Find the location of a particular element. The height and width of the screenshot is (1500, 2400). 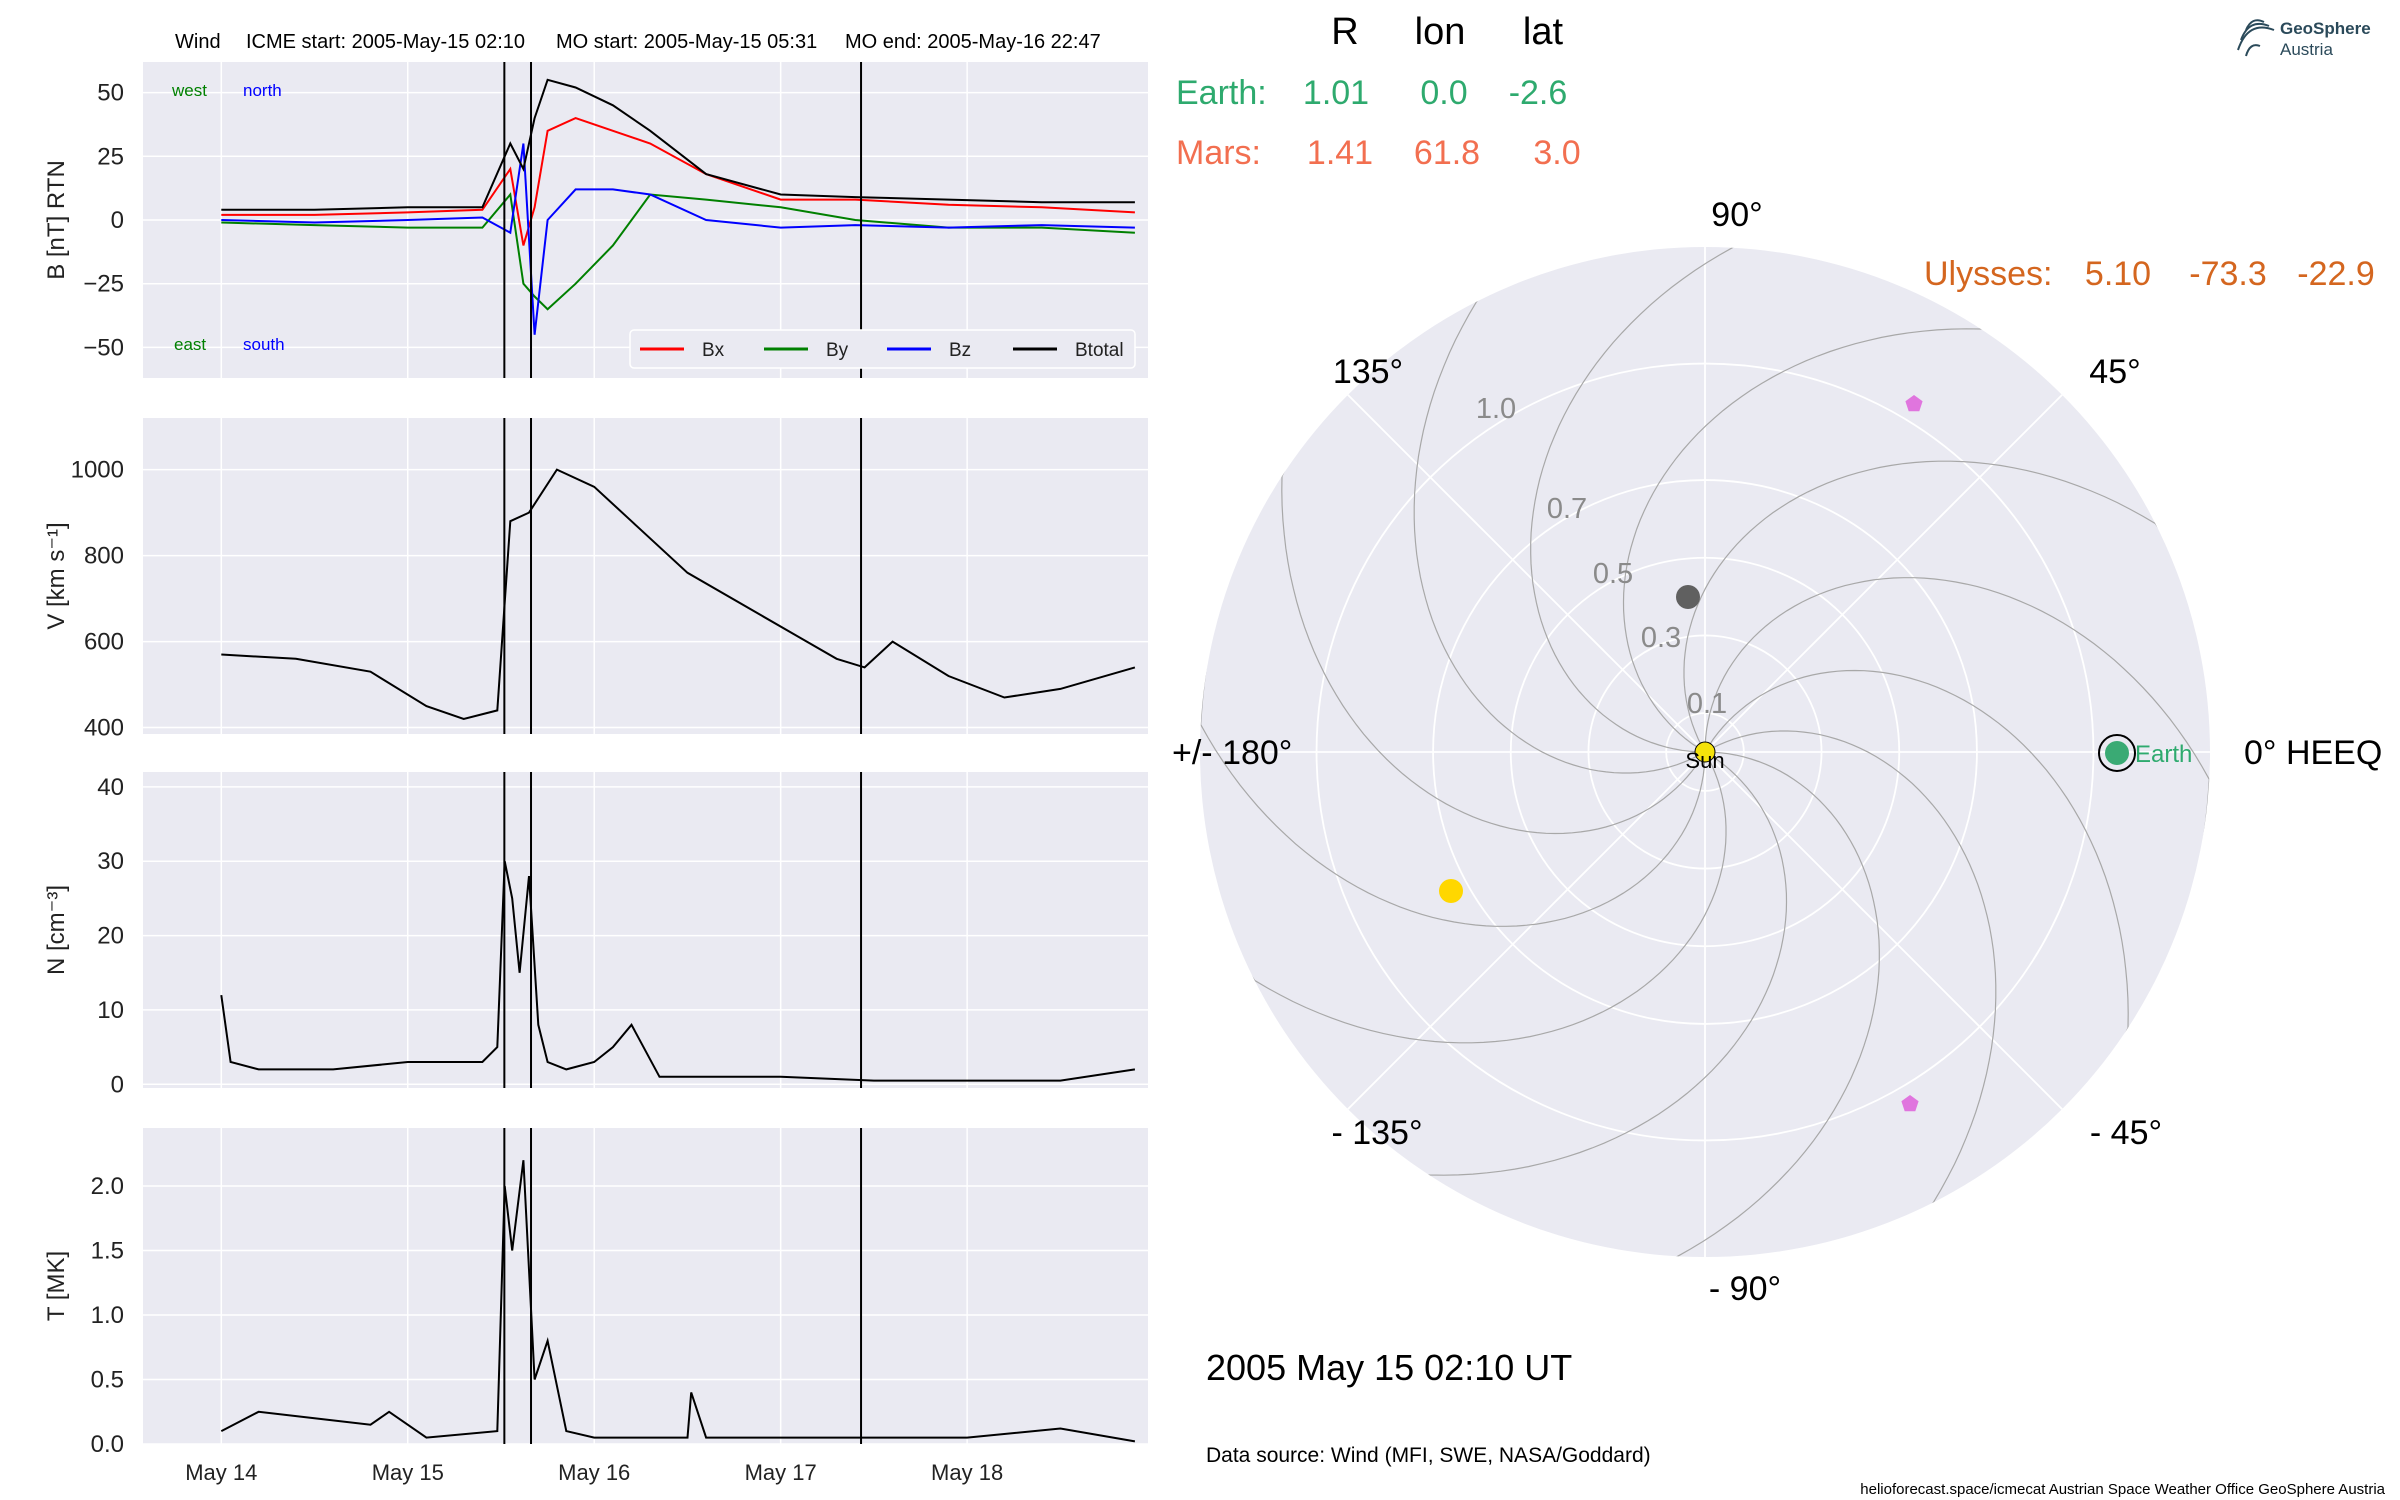

y-tick-label: 10 is located at coordinates (110, 1010).